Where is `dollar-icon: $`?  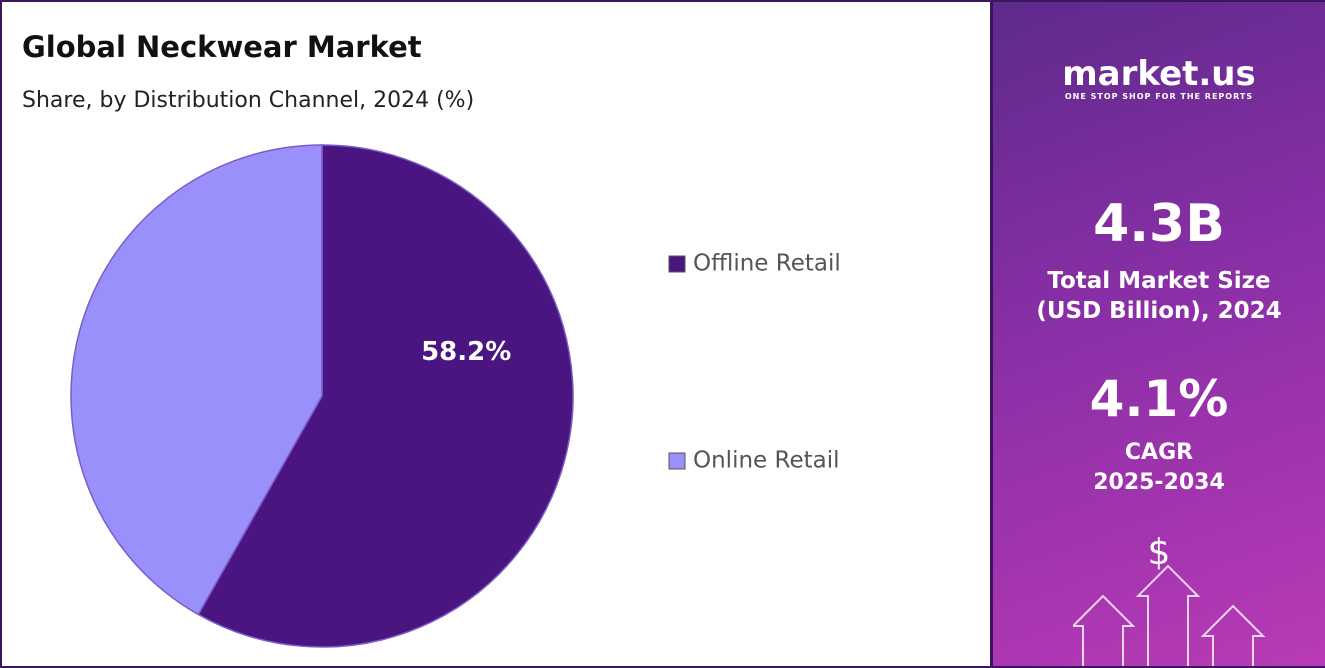 dollar-icon: $ is located at coordinates (1159, 552).